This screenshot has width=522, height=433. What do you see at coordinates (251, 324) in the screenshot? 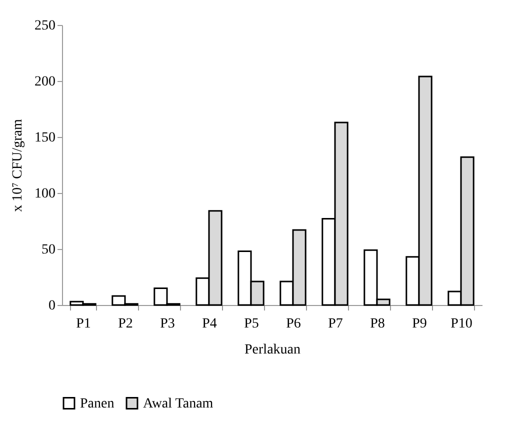
I see `x-tick-label: P5` at bounding box center [251, 324].